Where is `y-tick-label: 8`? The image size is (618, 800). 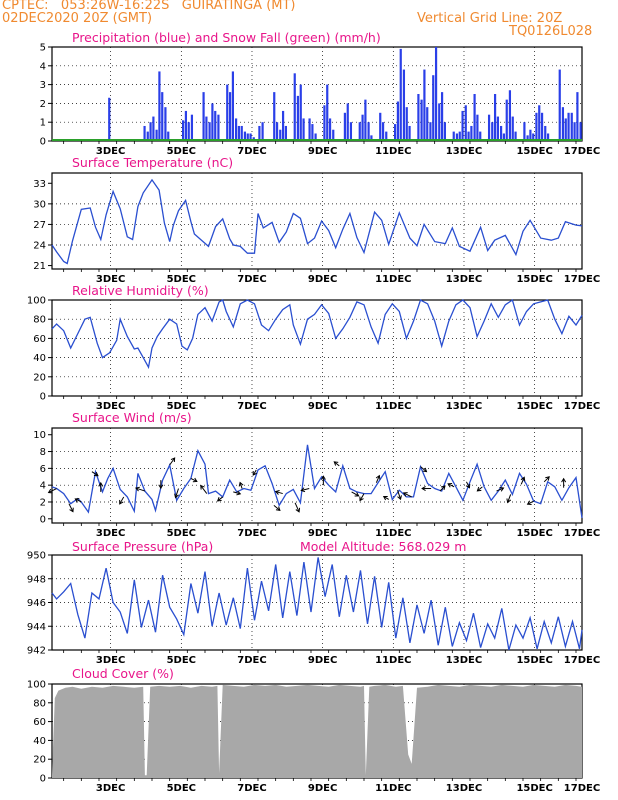 y-tick-label: 8 is located at coordinates (43, 452).